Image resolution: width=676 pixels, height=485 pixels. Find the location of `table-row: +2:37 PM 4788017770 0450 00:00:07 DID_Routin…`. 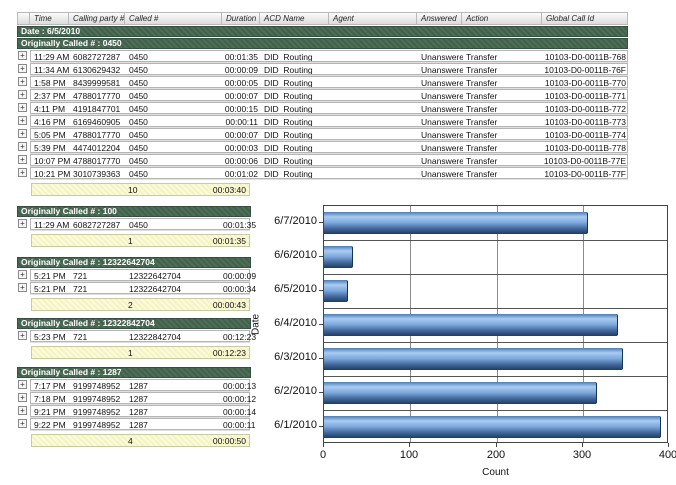

table-row: +2:37 PM 4788017770 0450 00:00:07 DID_Routin… is located at coordinates (322, 95).